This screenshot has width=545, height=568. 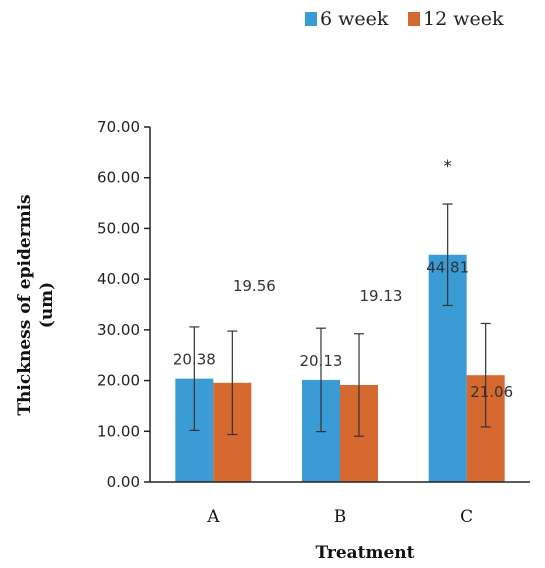 What do you see at coordinates (36, 304) in the screenshot?
I see `y-axis-title: Thickness of epidermis (um)` at bounding box center [36, 304].